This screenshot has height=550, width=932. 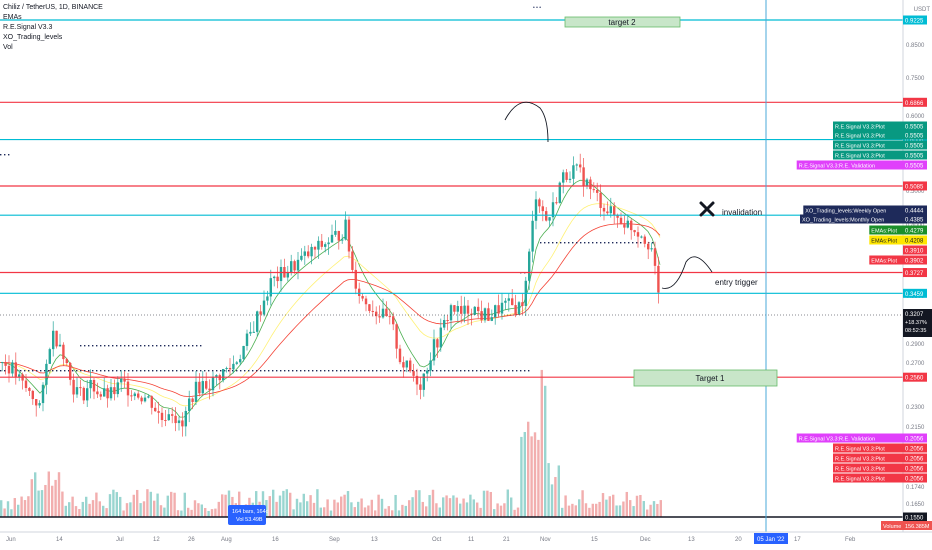 I want to click on measure-info-box: 164 bars, 164d Vol 53.49B, so click(x=248, y=515).